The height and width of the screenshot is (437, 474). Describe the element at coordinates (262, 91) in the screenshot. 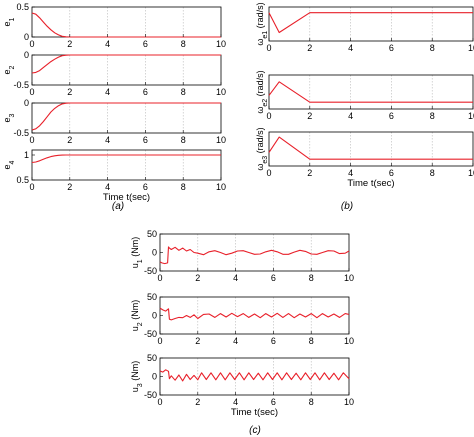

I see `y-axis-label: ωe2 (rad/s)` at that location.